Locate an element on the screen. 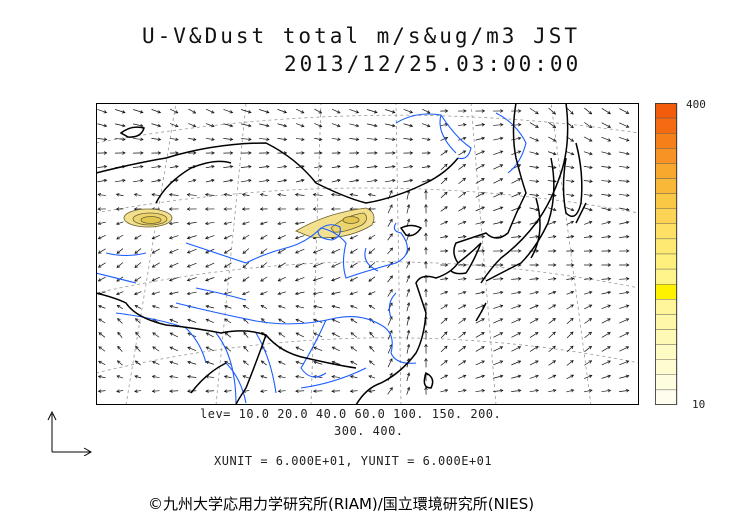 This screenshot has width=752, height=532. axis-direction-icon is located at coordinates (70, 433).